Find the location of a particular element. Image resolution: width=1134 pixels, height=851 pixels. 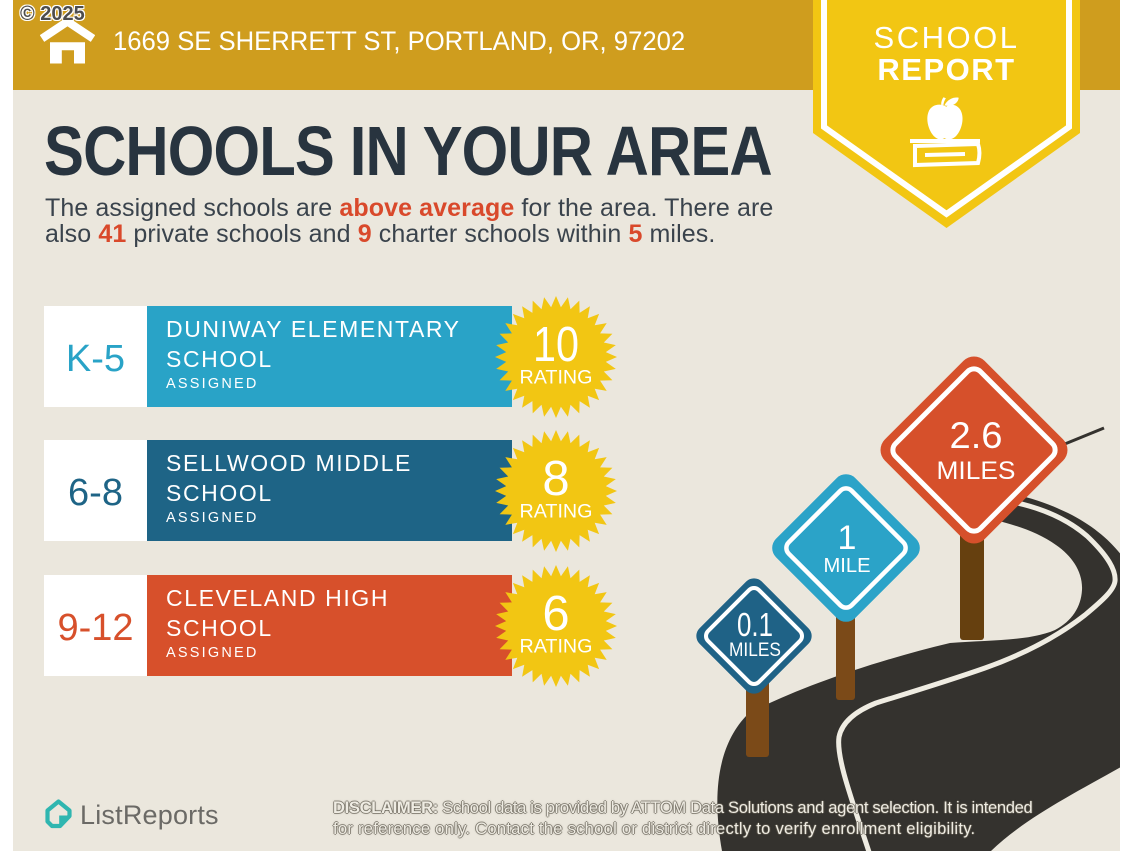

svg-text: 10 is located at coordinates (556, 345).